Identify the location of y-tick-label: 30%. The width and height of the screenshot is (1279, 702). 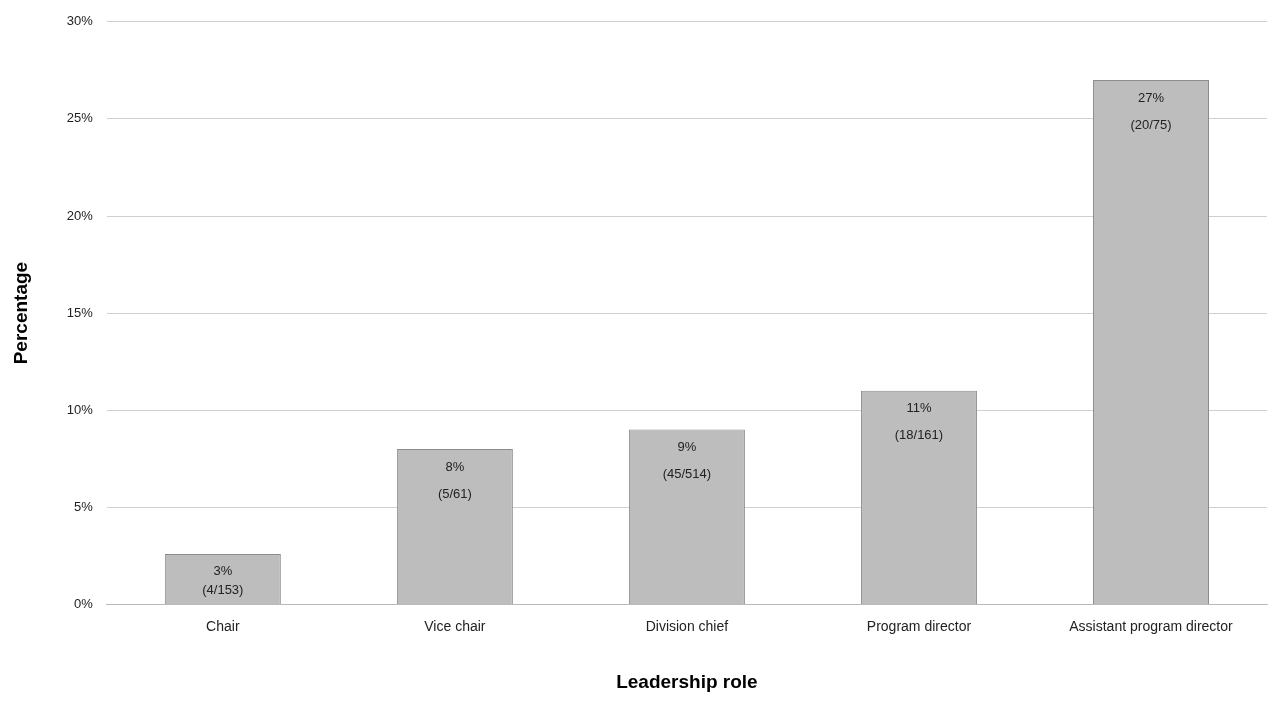
(80, 21).